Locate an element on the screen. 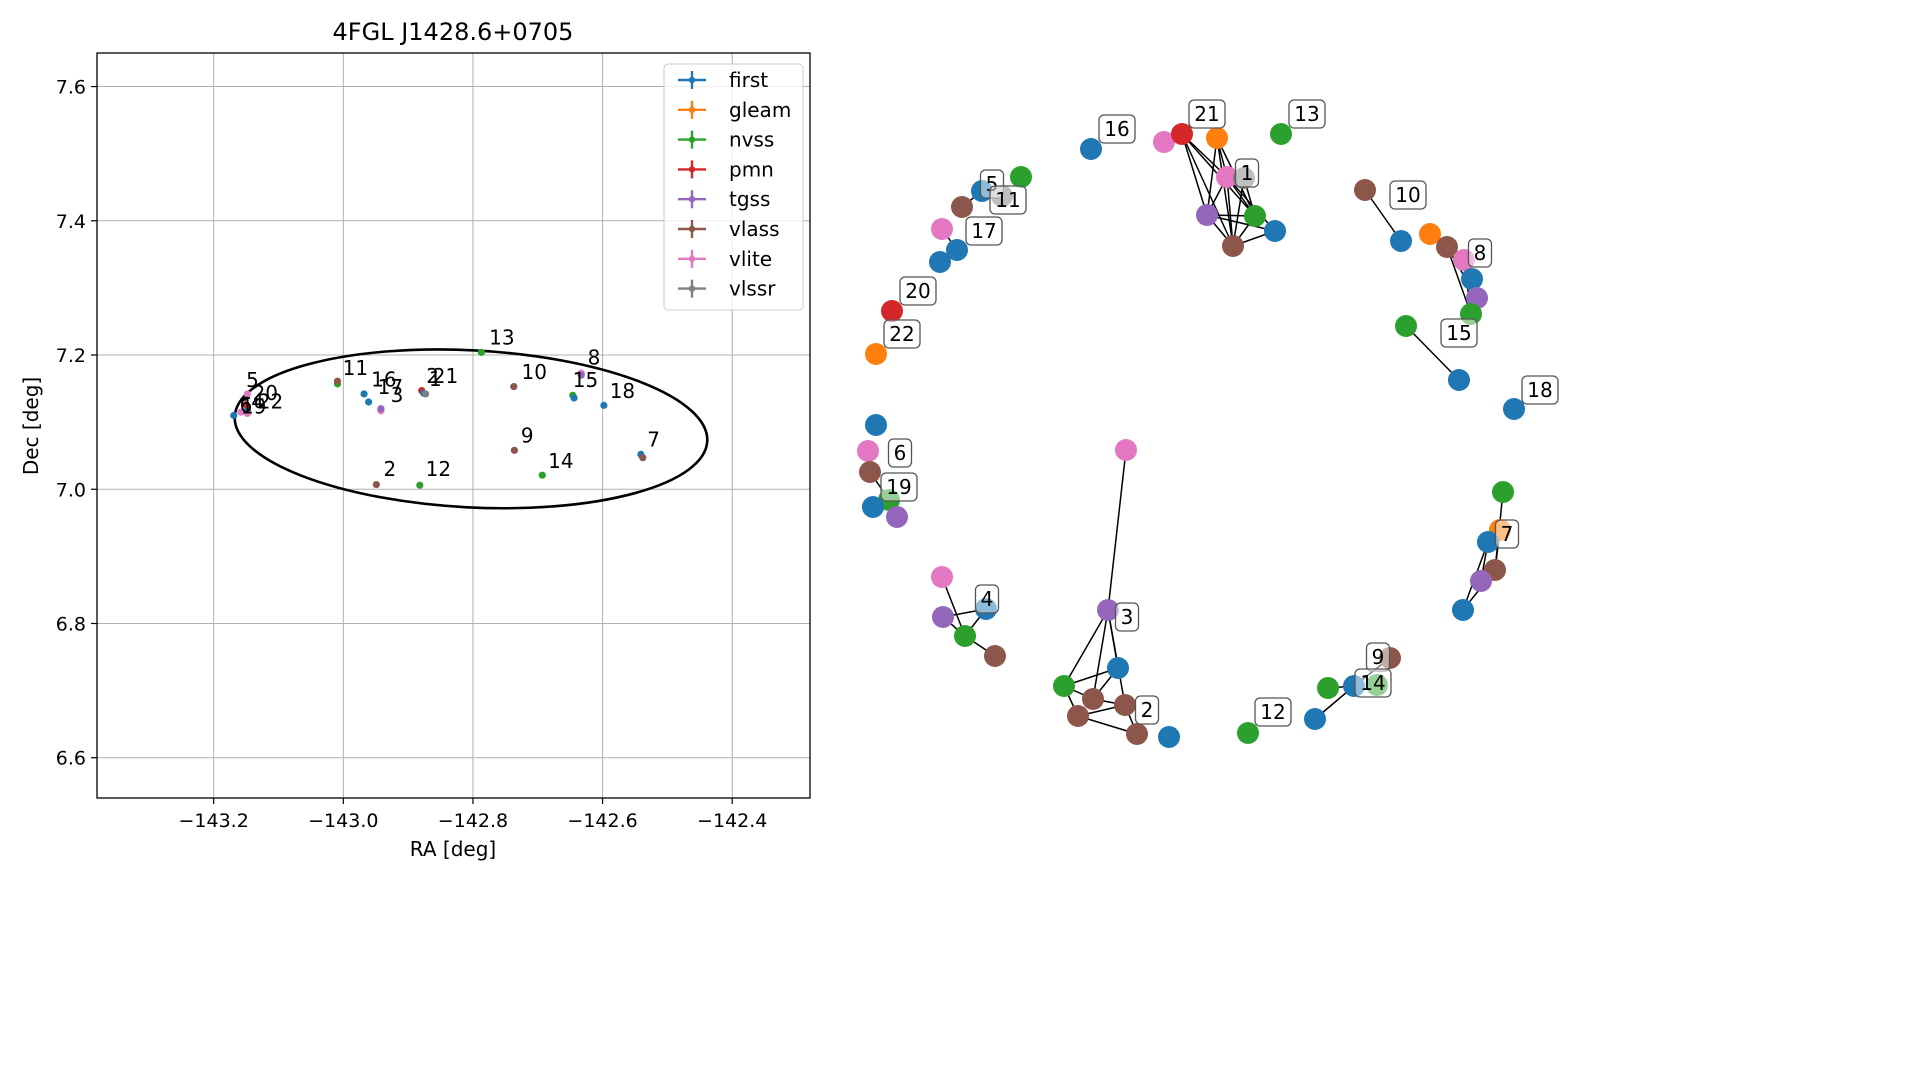 This screenshot has height=1080, width=1919. network-label: 14 is located at coordinates (1372, 683).